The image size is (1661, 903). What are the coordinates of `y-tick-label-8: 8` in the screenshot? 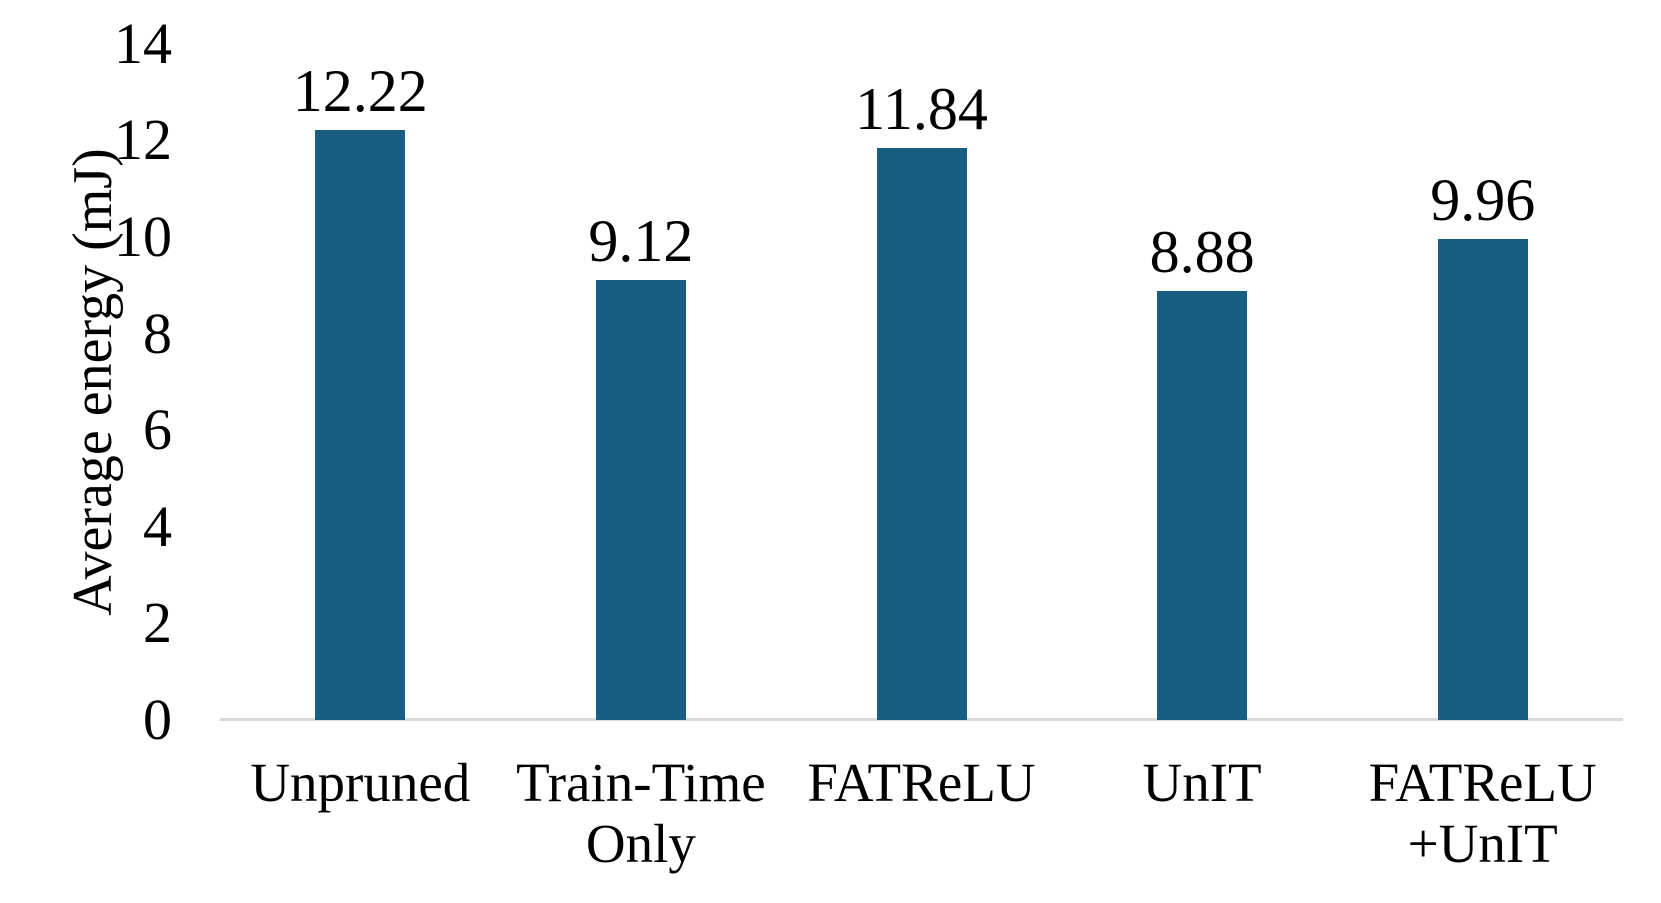 It's located at (157, 333).